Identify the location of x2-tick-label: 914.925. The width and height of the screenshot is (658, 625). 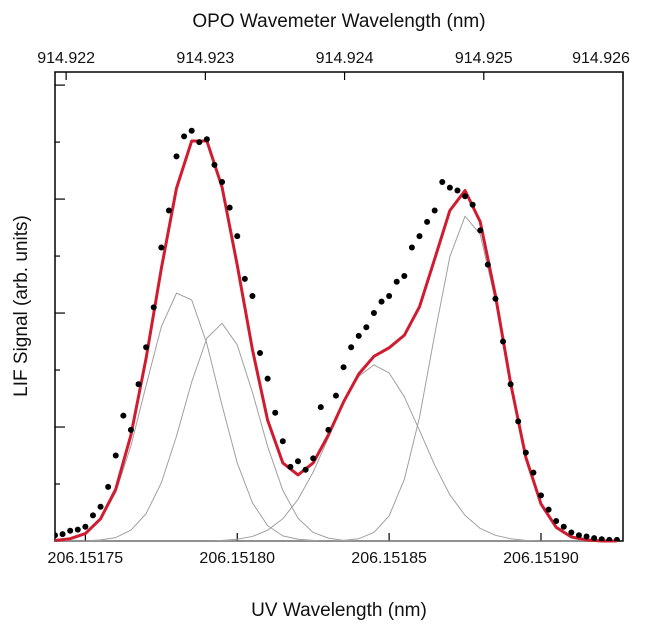
(484, 58).